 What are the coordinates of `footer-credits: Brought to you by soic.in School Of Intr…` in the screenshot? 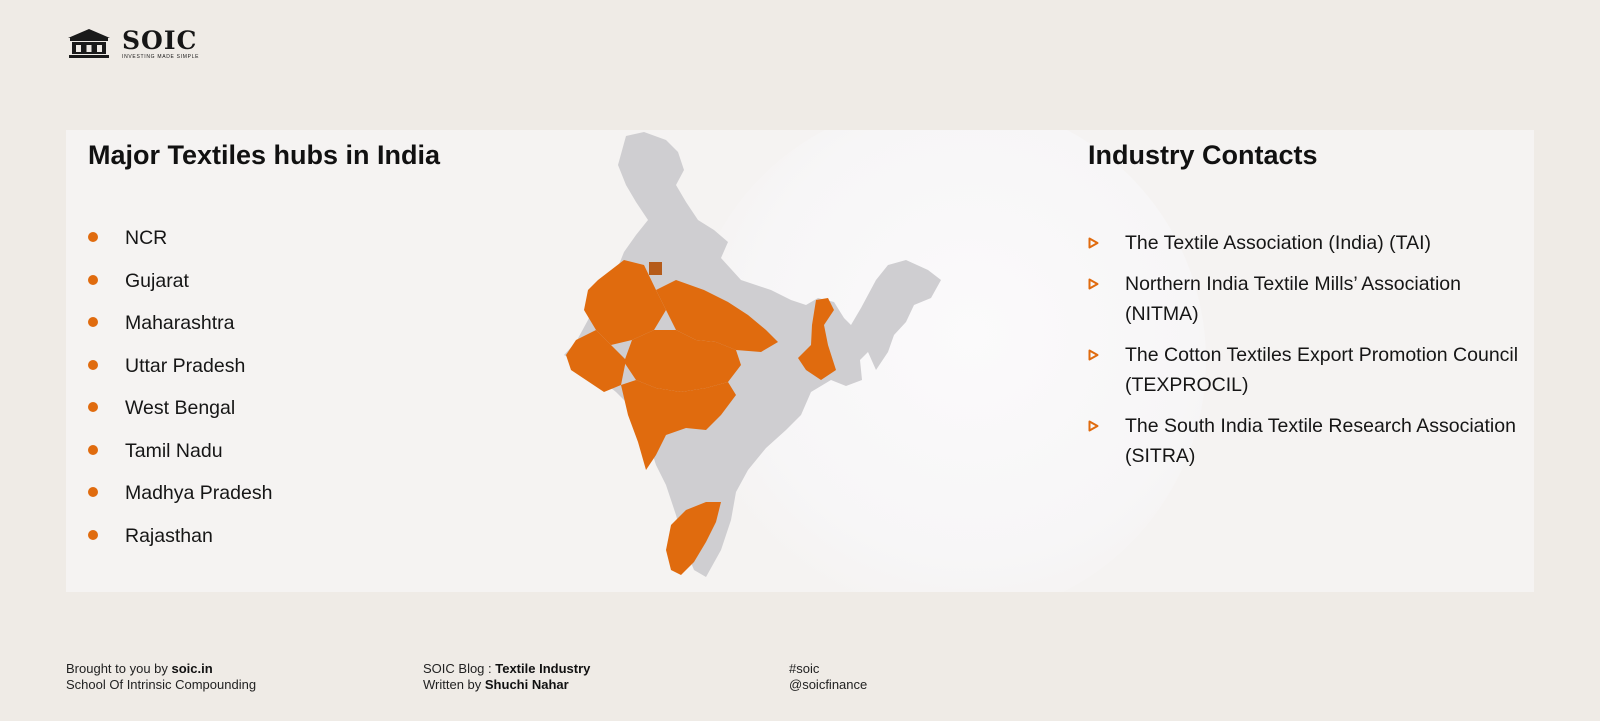 It's located at (161, 677).